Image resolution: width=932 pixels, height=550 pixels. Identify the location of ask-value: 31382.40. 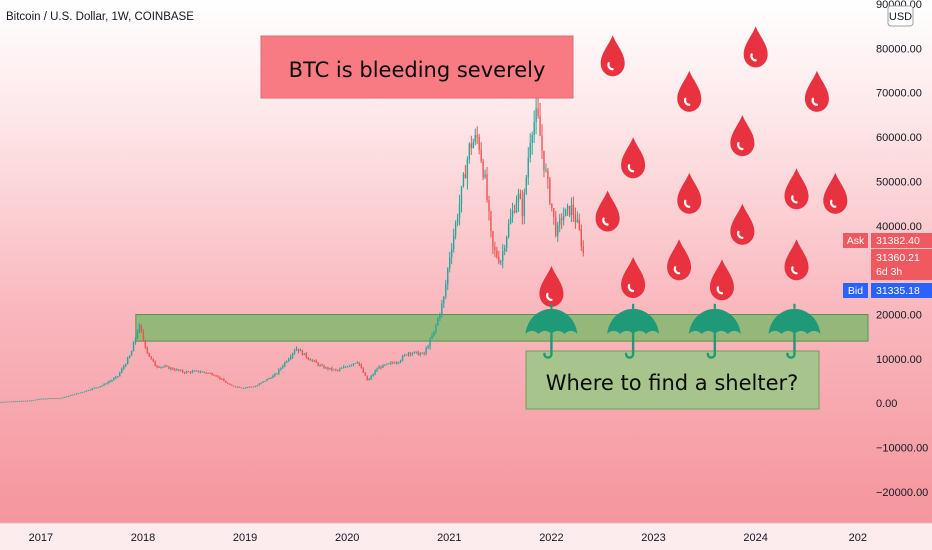
(898, 241).